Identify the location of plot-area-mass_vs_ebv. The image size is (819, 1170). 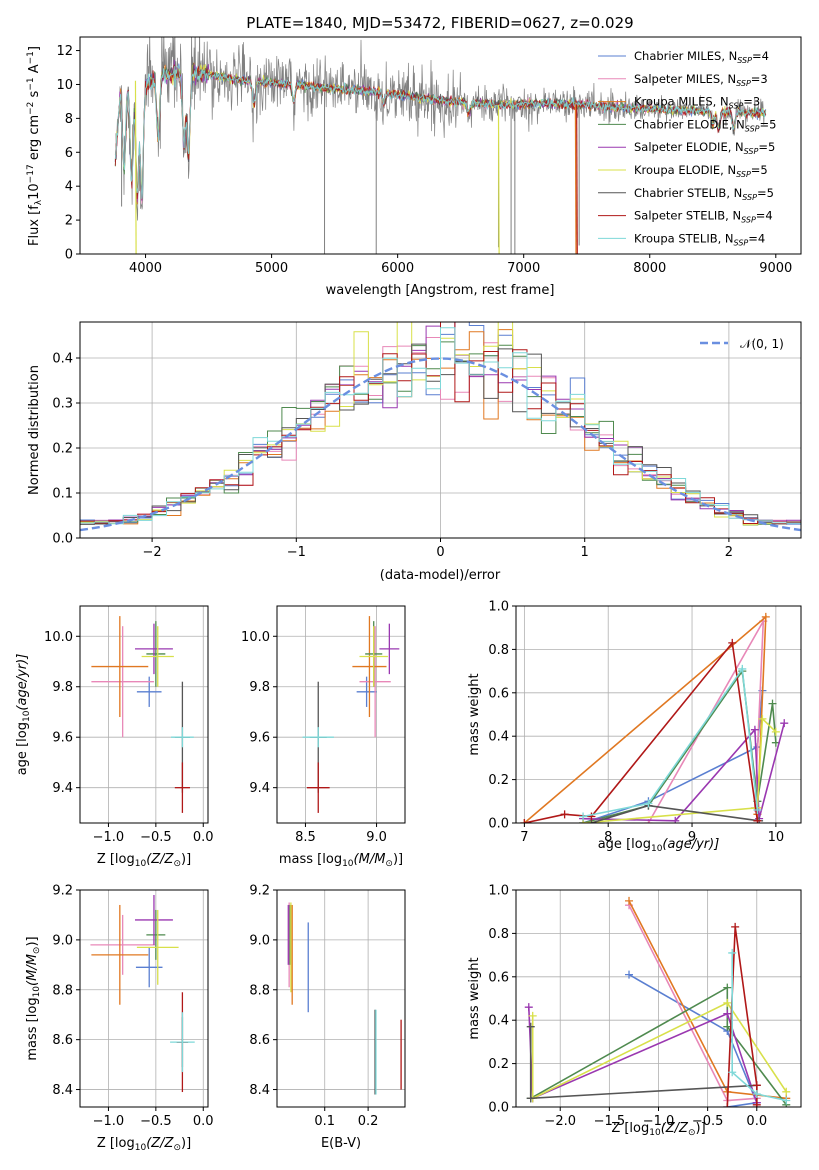
(344, 998).